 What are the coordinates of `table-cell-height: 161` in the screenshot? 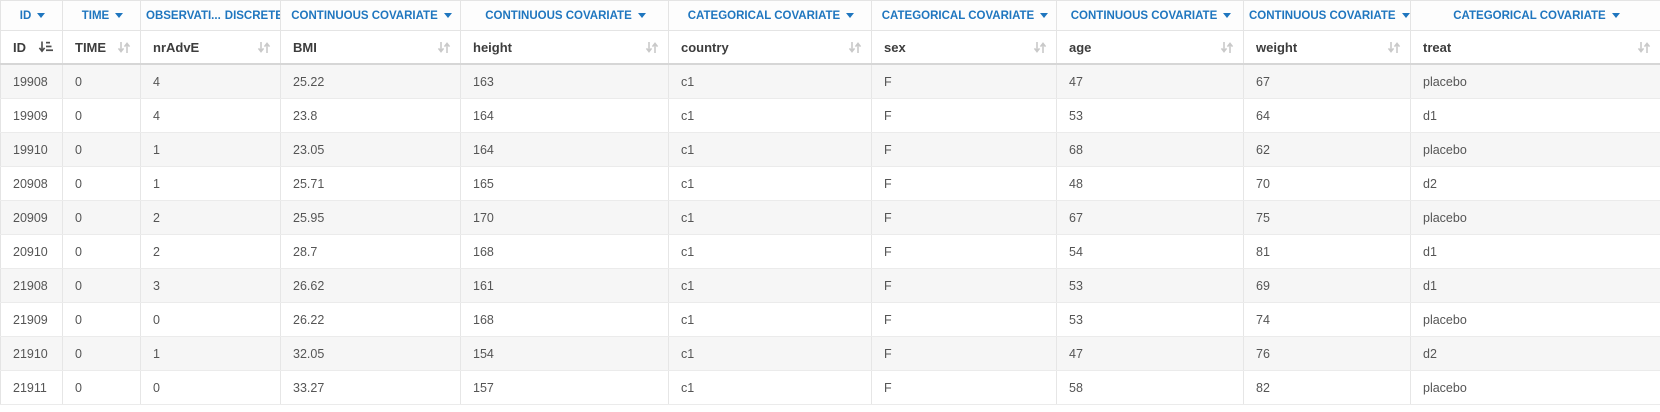 It's located at (564, 285).